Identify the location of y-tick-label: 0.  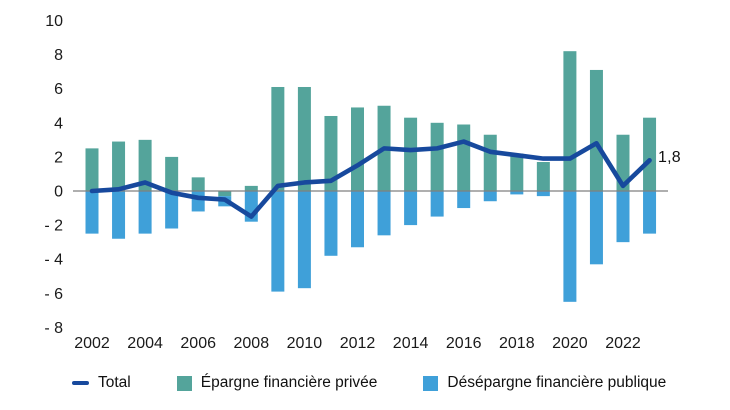
(58, 192).